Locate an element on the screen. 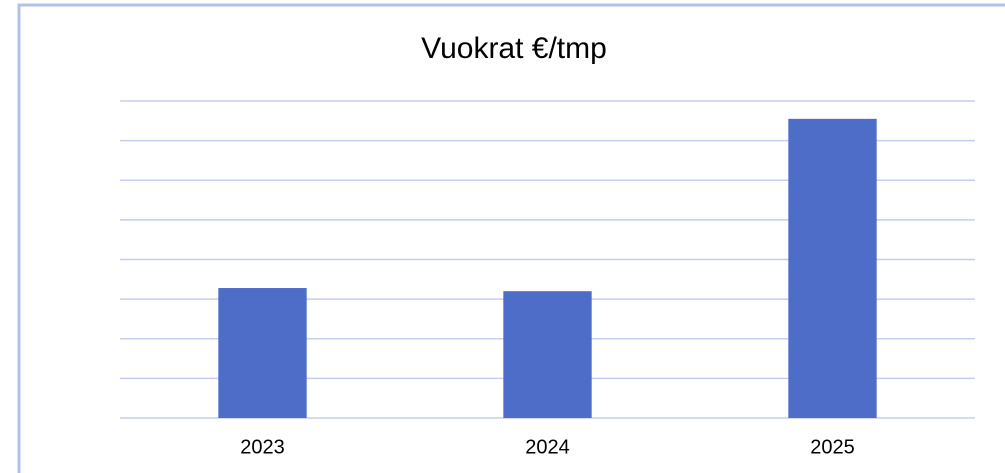  x-tick-label: 2024 is located at coordinates (547, 447).